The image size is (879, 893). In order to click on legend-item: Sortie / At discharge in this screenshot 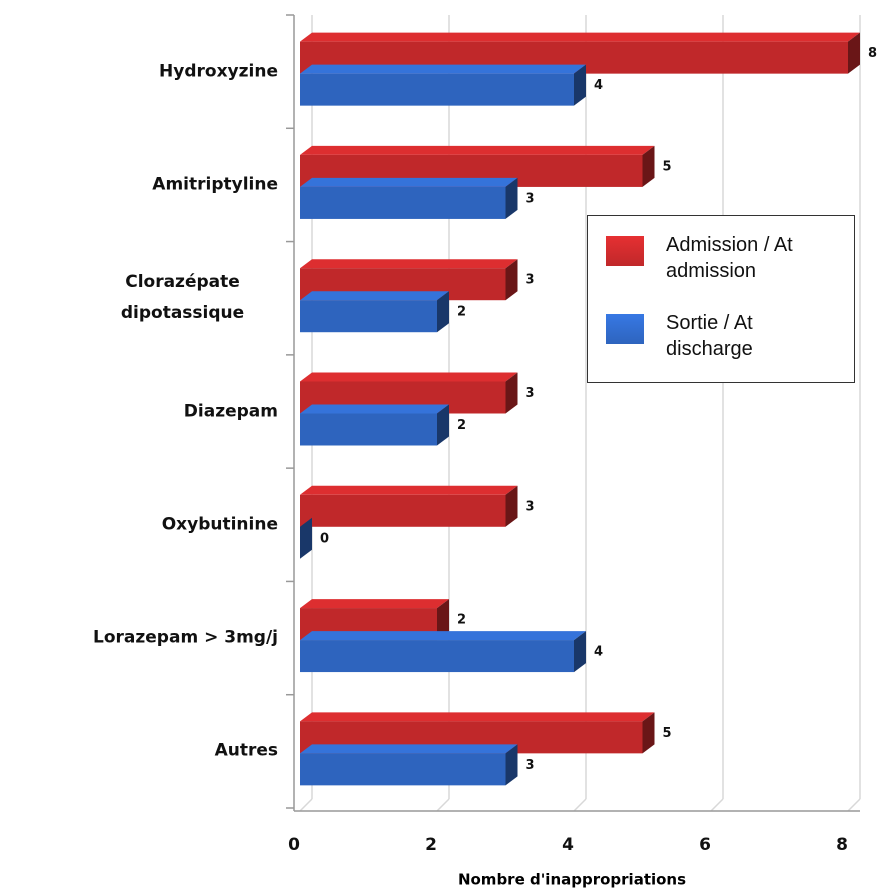, I will do `click(723, 336)`.